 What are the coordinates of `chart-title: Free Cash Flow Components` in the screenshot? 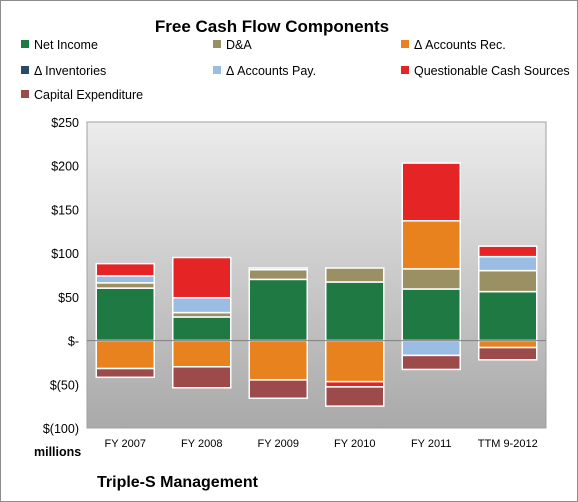 It's located at (272, 26).